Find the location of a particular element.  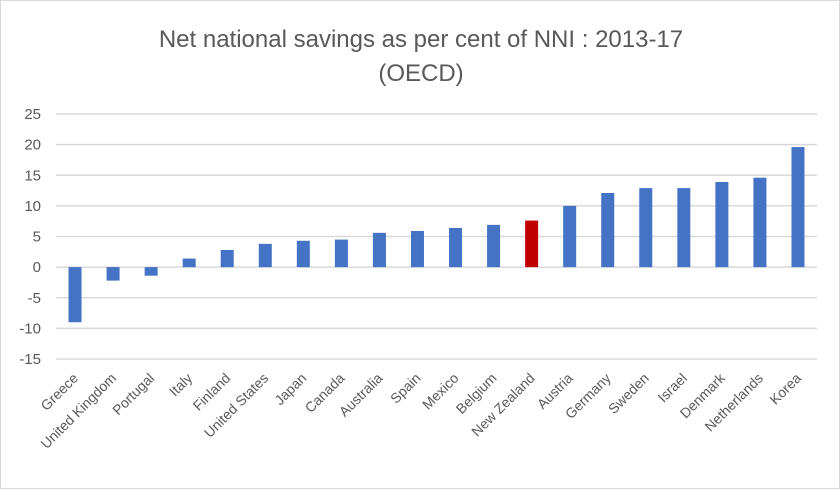

bar-greece is located at coordinates (75, 295).